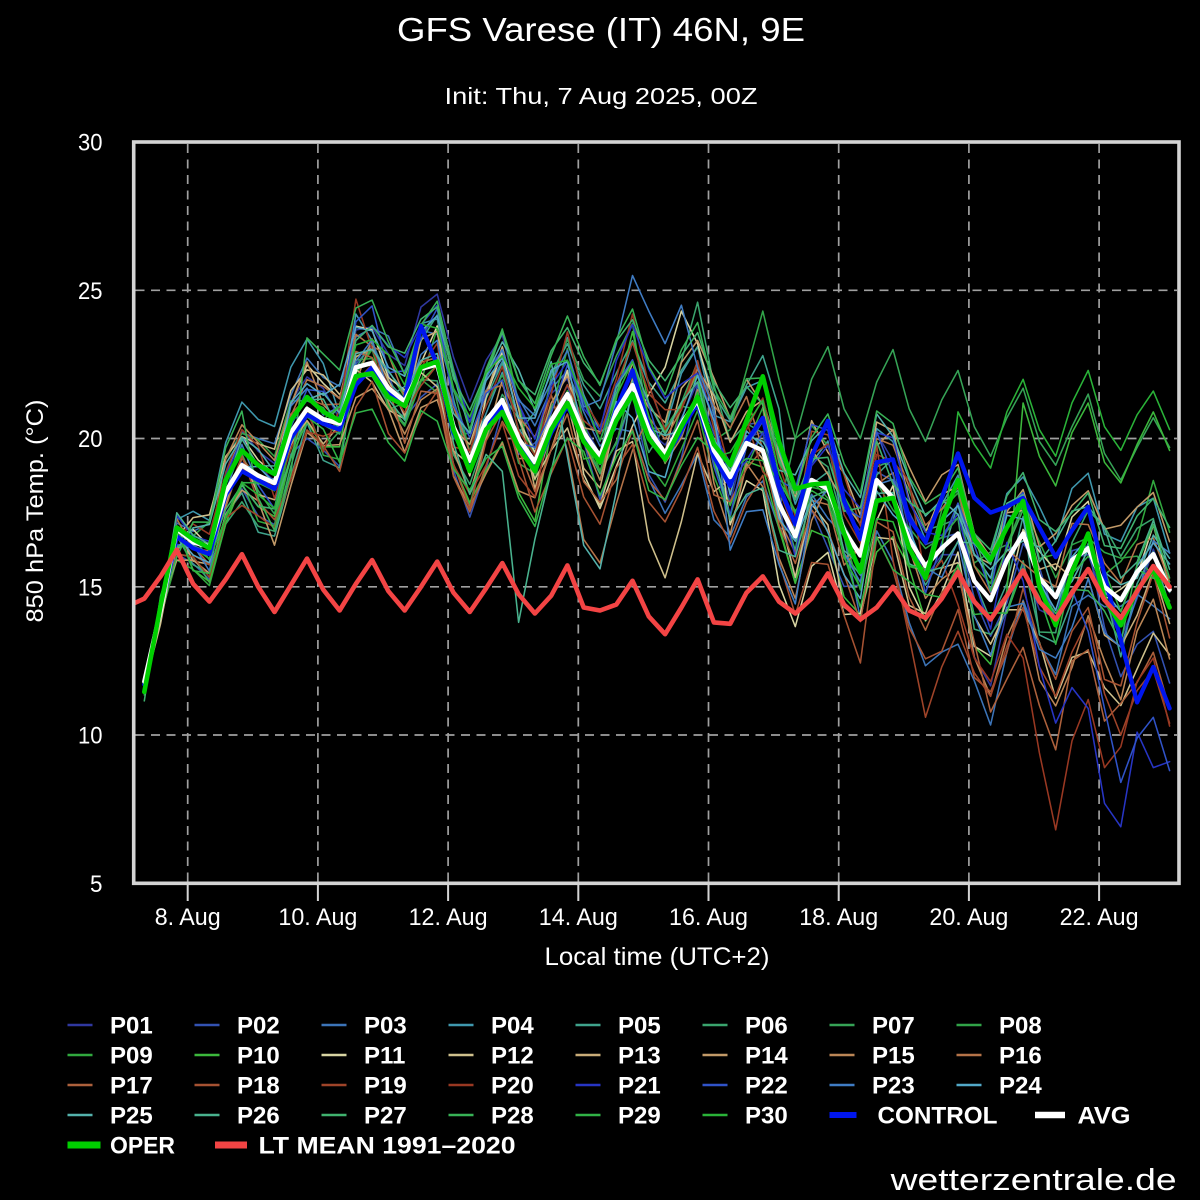  I want to click on svg-text: P20, so click(512, 1086).